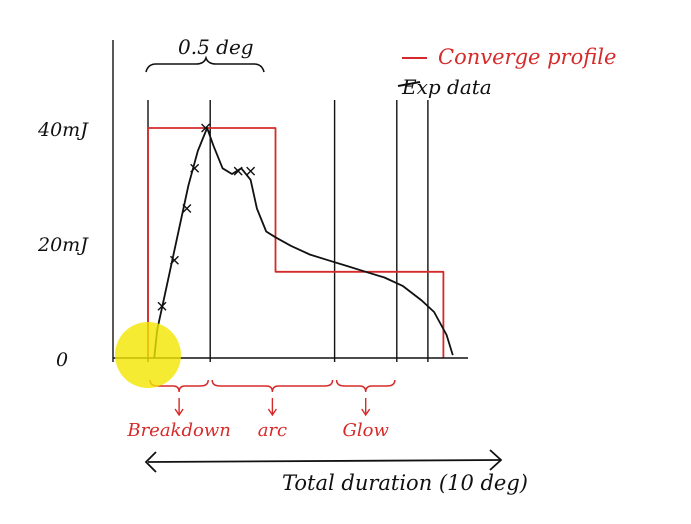 The height and width of the screenshot is (524, 691). I want to click on total-duration-arrow-right-head, so click(496, 460).